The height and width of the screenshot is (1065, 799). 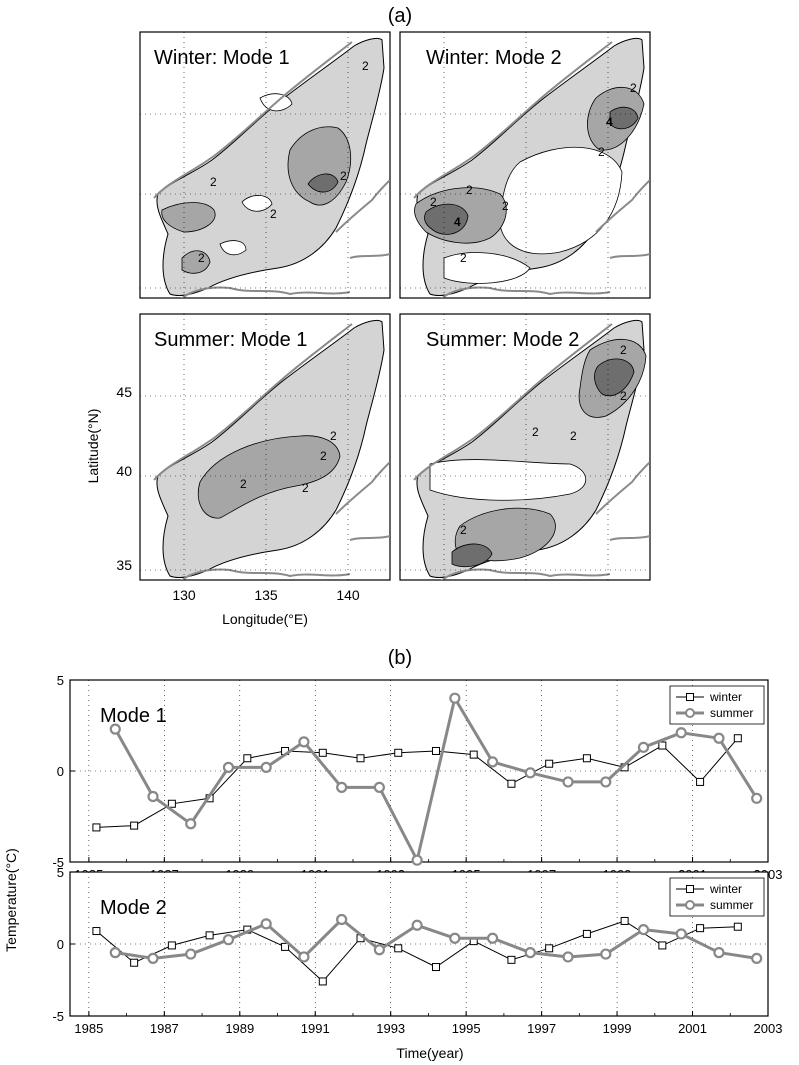 What do you see at coordinates (230, 340) in the screenshot?
I see `map-title: Summer: Mode 1` at bounding box center [230, 340].